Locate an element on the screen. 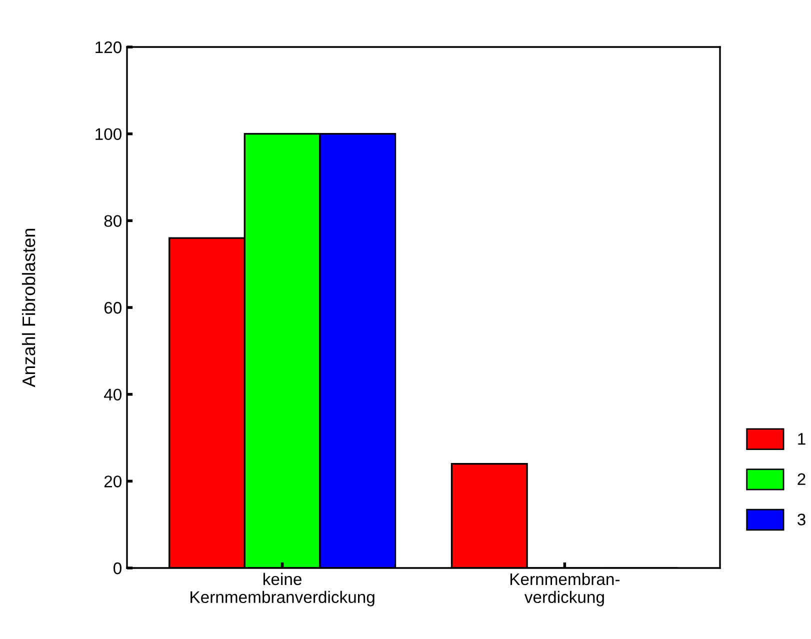 The width and height of the screenshot is (811, 639). y-tick-label: 100 is located at coordinates (109, 134).